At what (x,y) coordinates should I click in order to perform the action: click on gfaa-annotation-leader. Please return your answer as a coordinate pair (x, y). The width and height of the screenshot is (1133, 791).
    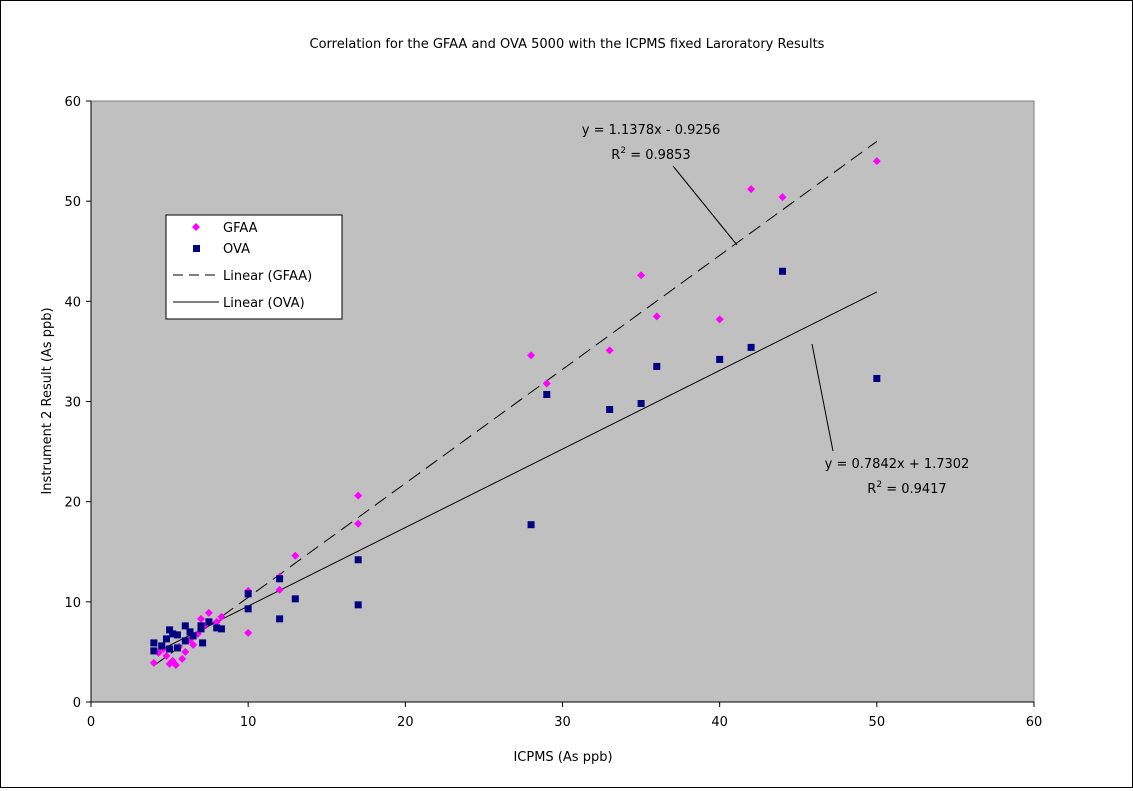
    Looking at the image, I should click on (705, 205).